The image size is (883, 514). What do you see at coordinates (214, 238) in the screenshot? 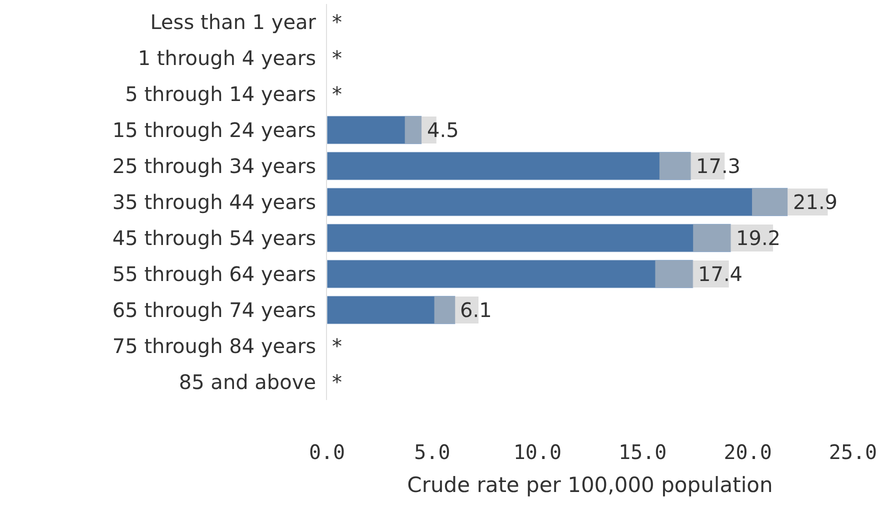
I see `y-tick-label: 45 through 54 years` at bounding box center [214, 238].